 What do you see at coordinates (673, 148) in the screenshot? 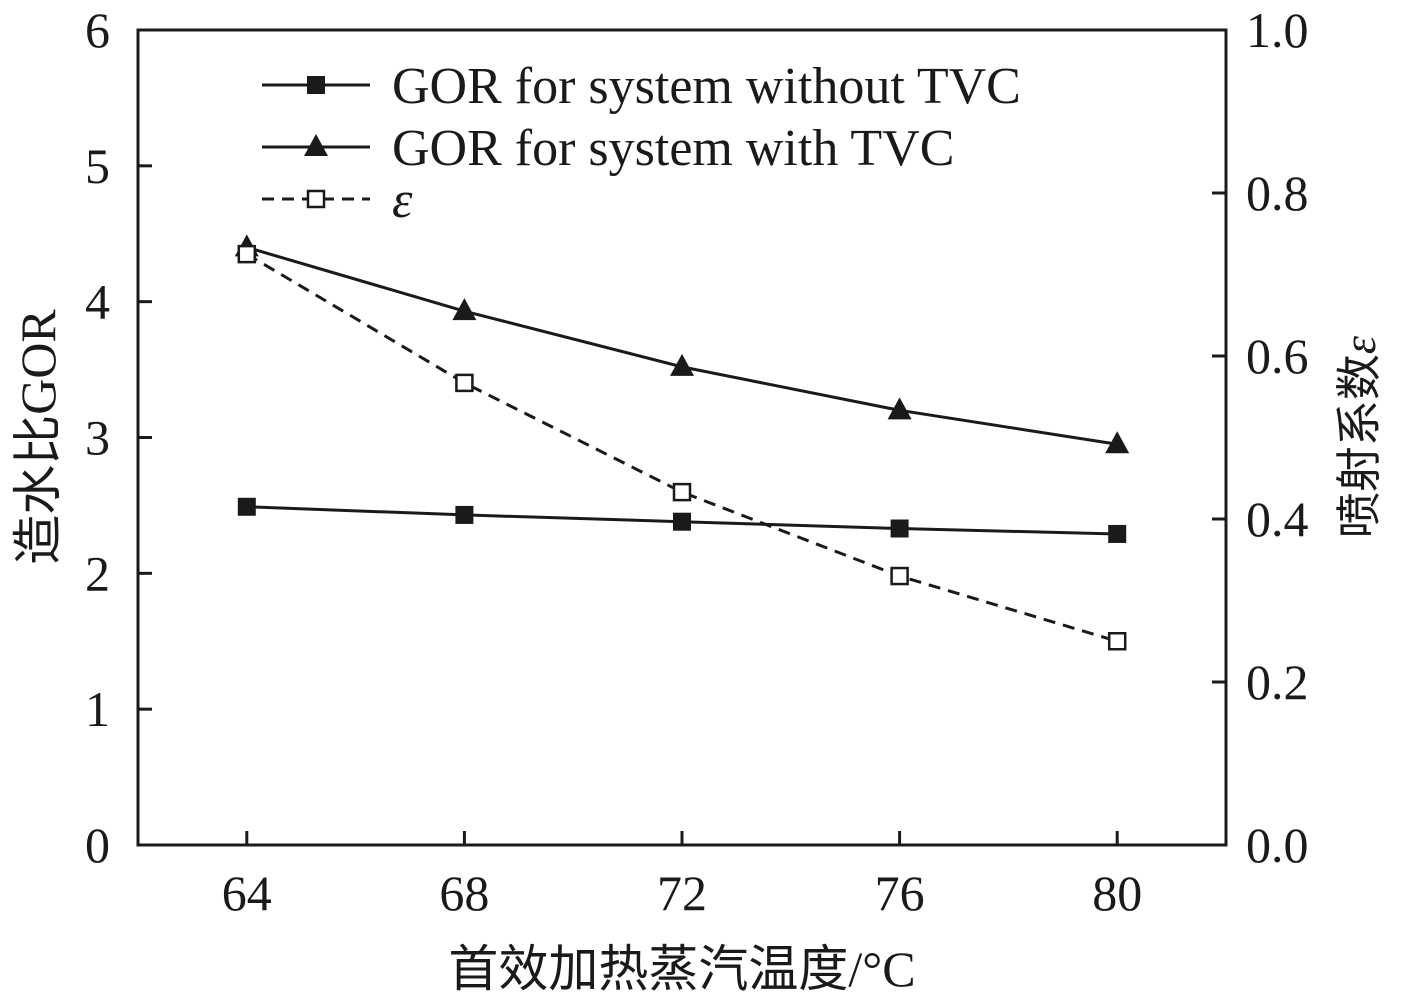
I see `legend-label: GOR for system with TVC` at bounding box center [673, 148].